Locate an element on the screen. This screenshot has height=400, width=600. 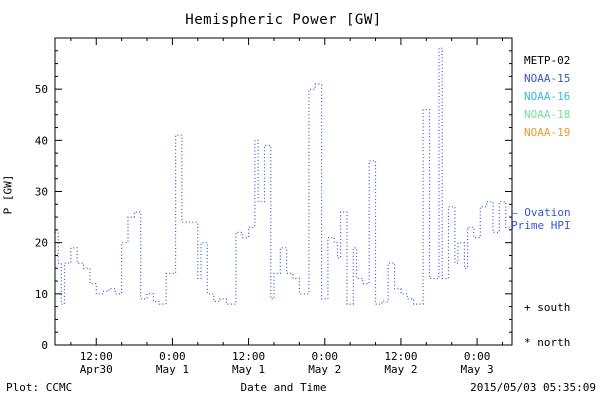
legend-item-noaa16: NOAA-16 is located at coordinates (547, 96).